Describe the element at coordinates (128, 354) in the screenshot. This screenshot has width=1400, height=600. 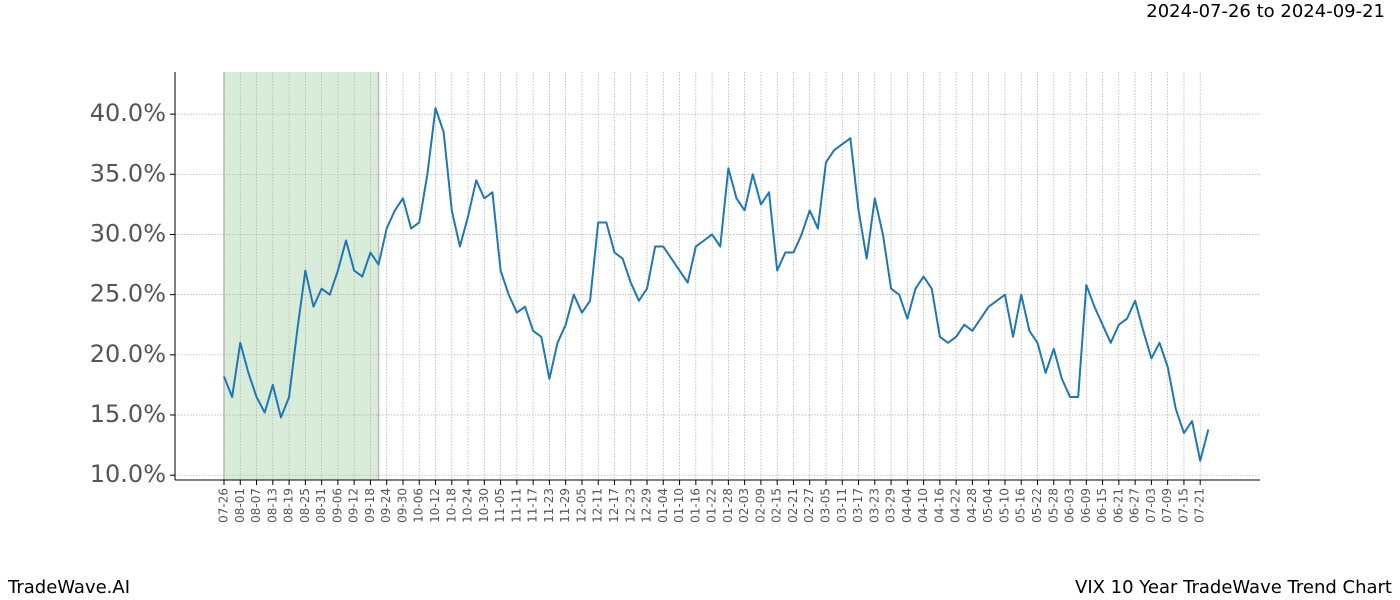
I see `y-tick-label: 20.0%` at that location.